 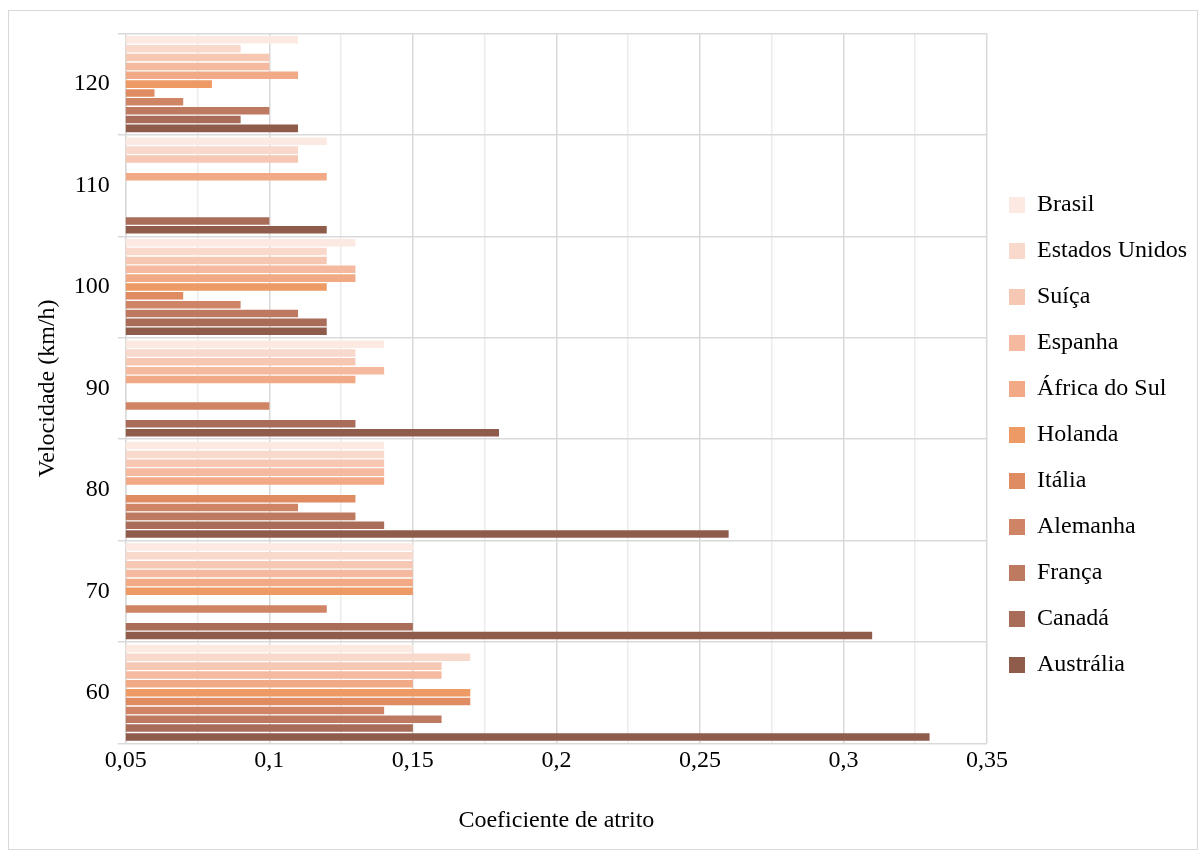 What do you see at coordinates (987, 759) in the screenshot?
I see `x-tick-label: 0,35` at bounding box center [987, 759].